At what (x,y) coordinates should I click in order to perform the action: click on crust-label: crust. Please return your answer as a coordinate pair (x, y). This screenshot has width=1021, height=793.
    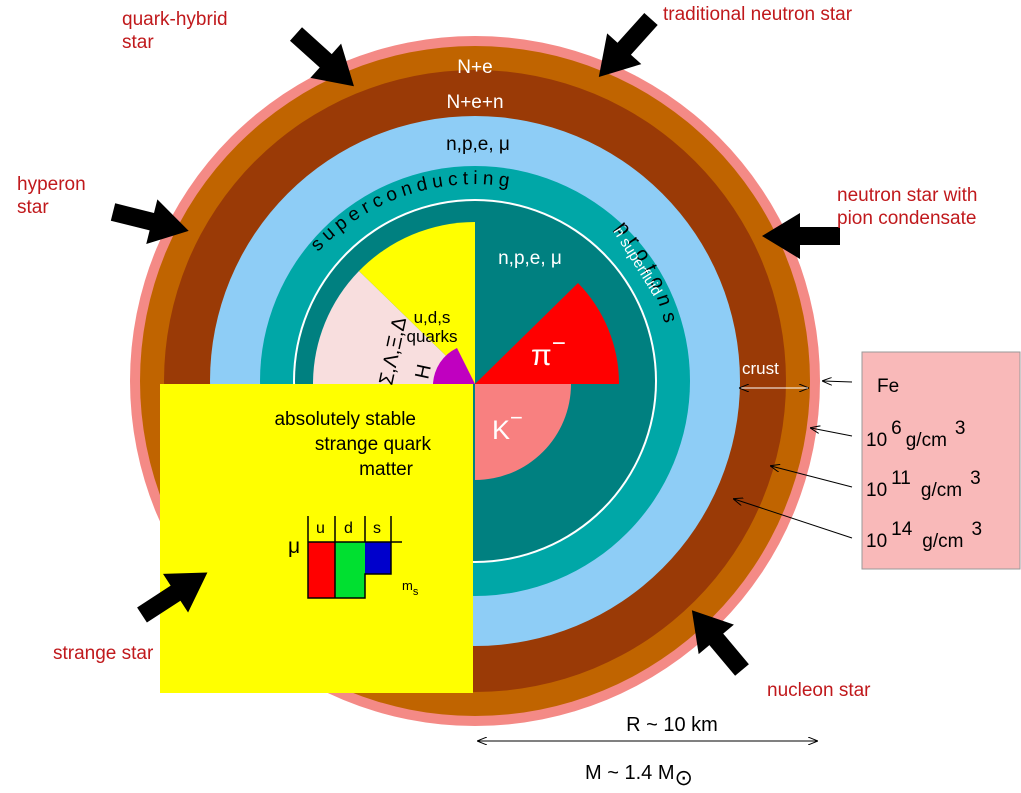
    Looking at the image, I should click on (760, 368).